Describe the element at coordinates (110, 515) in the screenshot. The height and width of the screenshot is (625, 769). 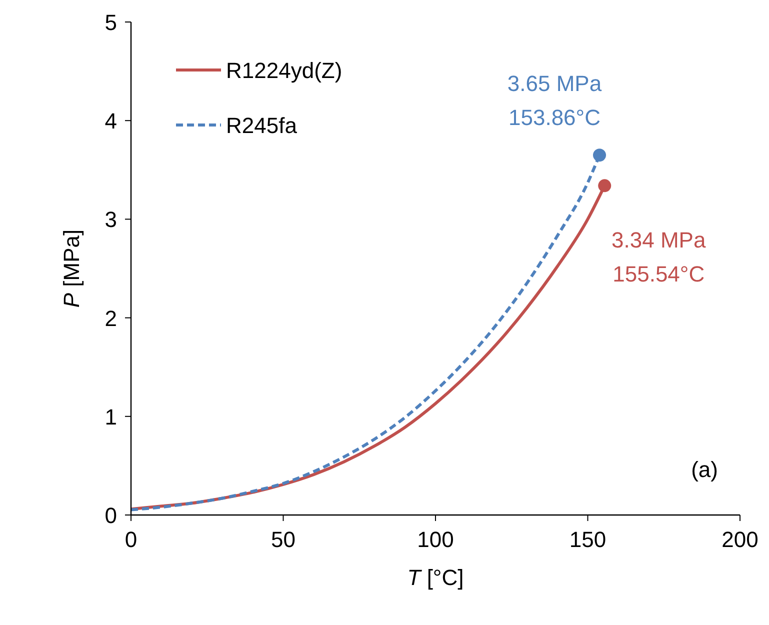
I see `y-tick-label: 0` at that location.